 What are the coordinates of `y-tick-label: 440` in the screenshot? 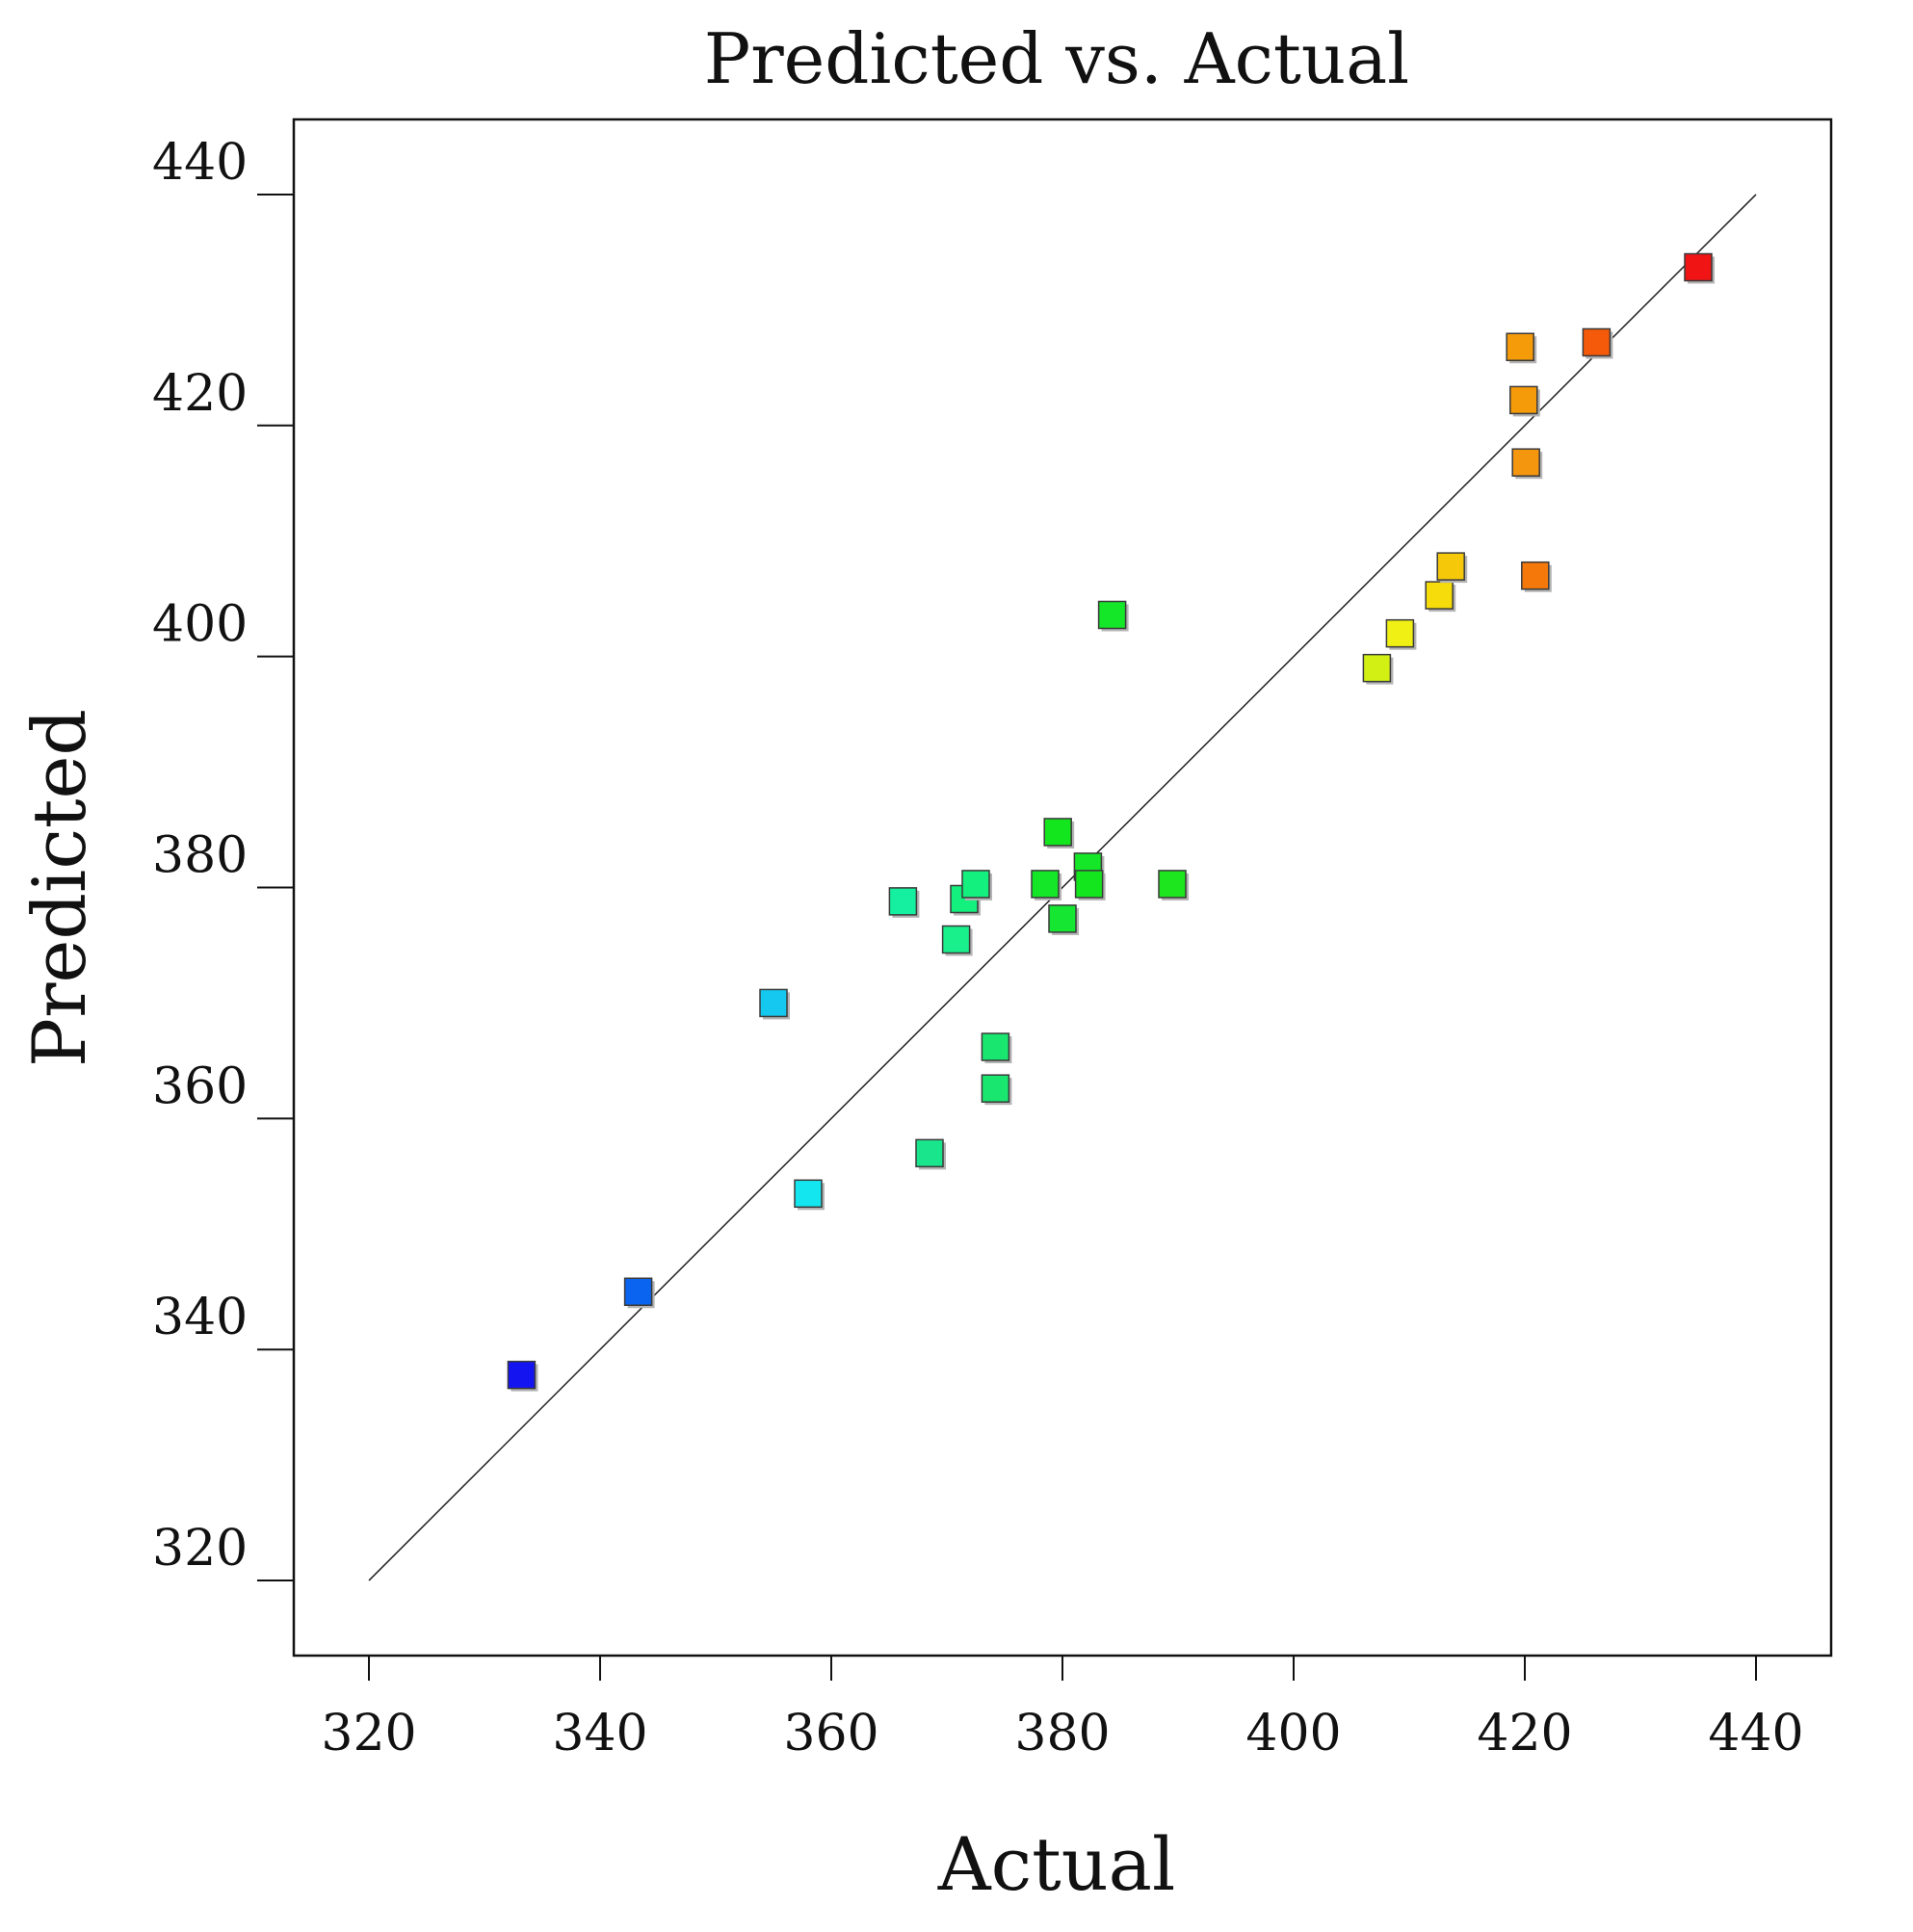 It's located at (200, 163).